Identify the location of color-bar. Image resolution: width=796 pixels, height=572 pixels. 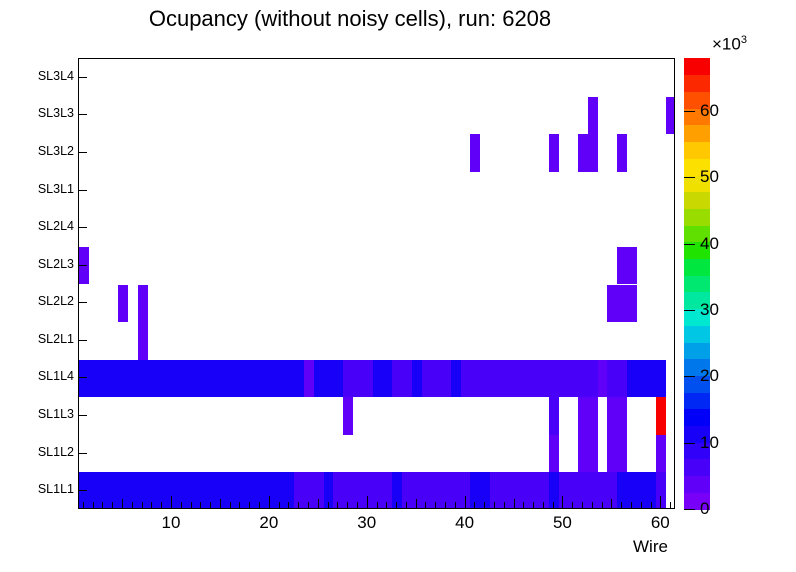
(697, 284).